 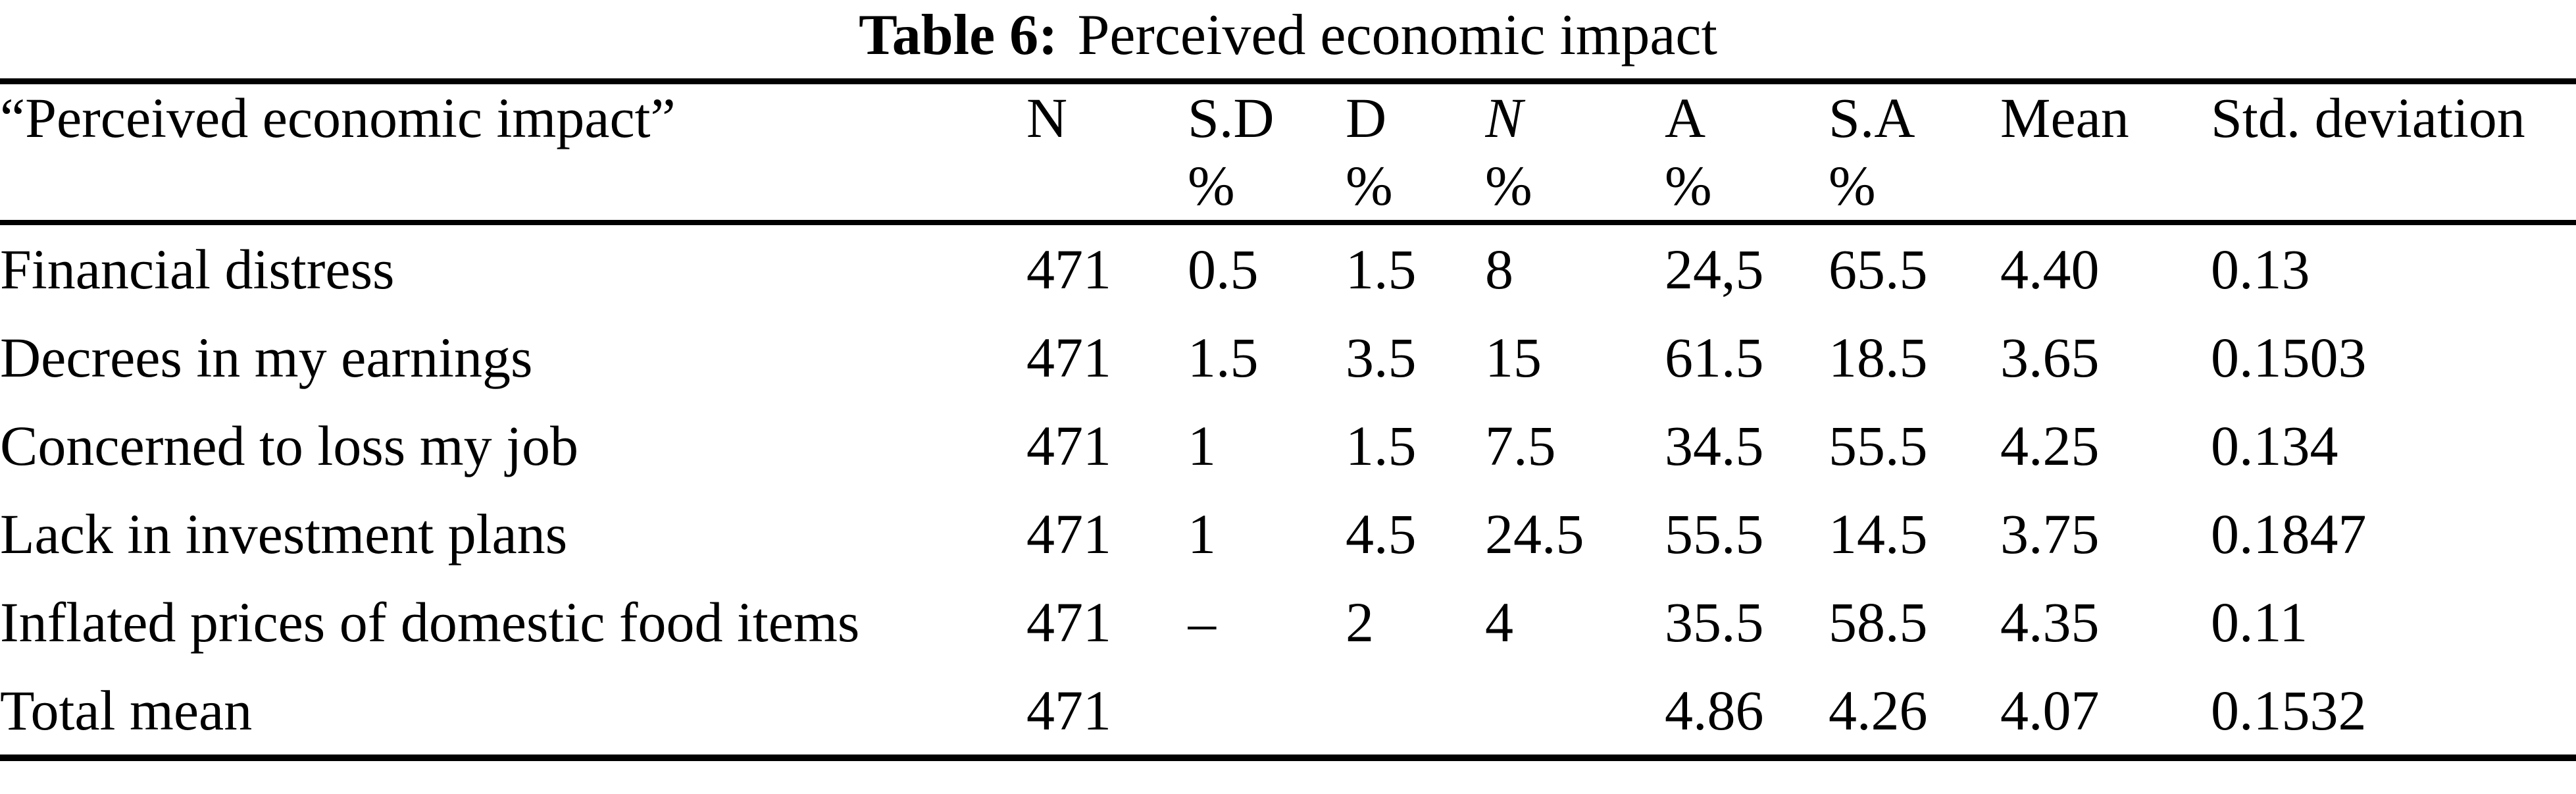 I want to click on cell-sa: 55.5, so click(x=1878, y=446).